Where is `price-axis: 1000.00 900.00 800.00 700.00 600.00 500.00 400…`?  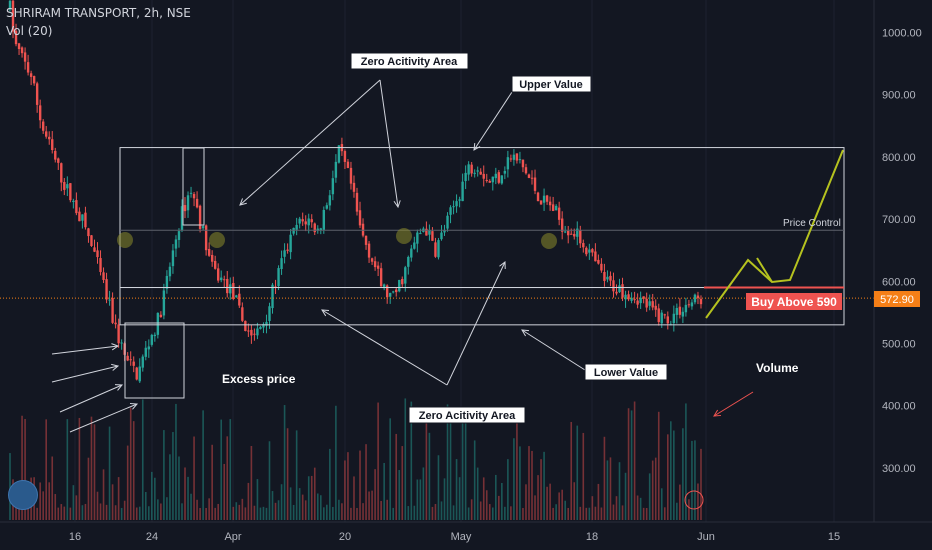
price-axis: 1000.00 900.00 800.00 700.00 600.00 500.00 400… is located at coordinates (902, 251).